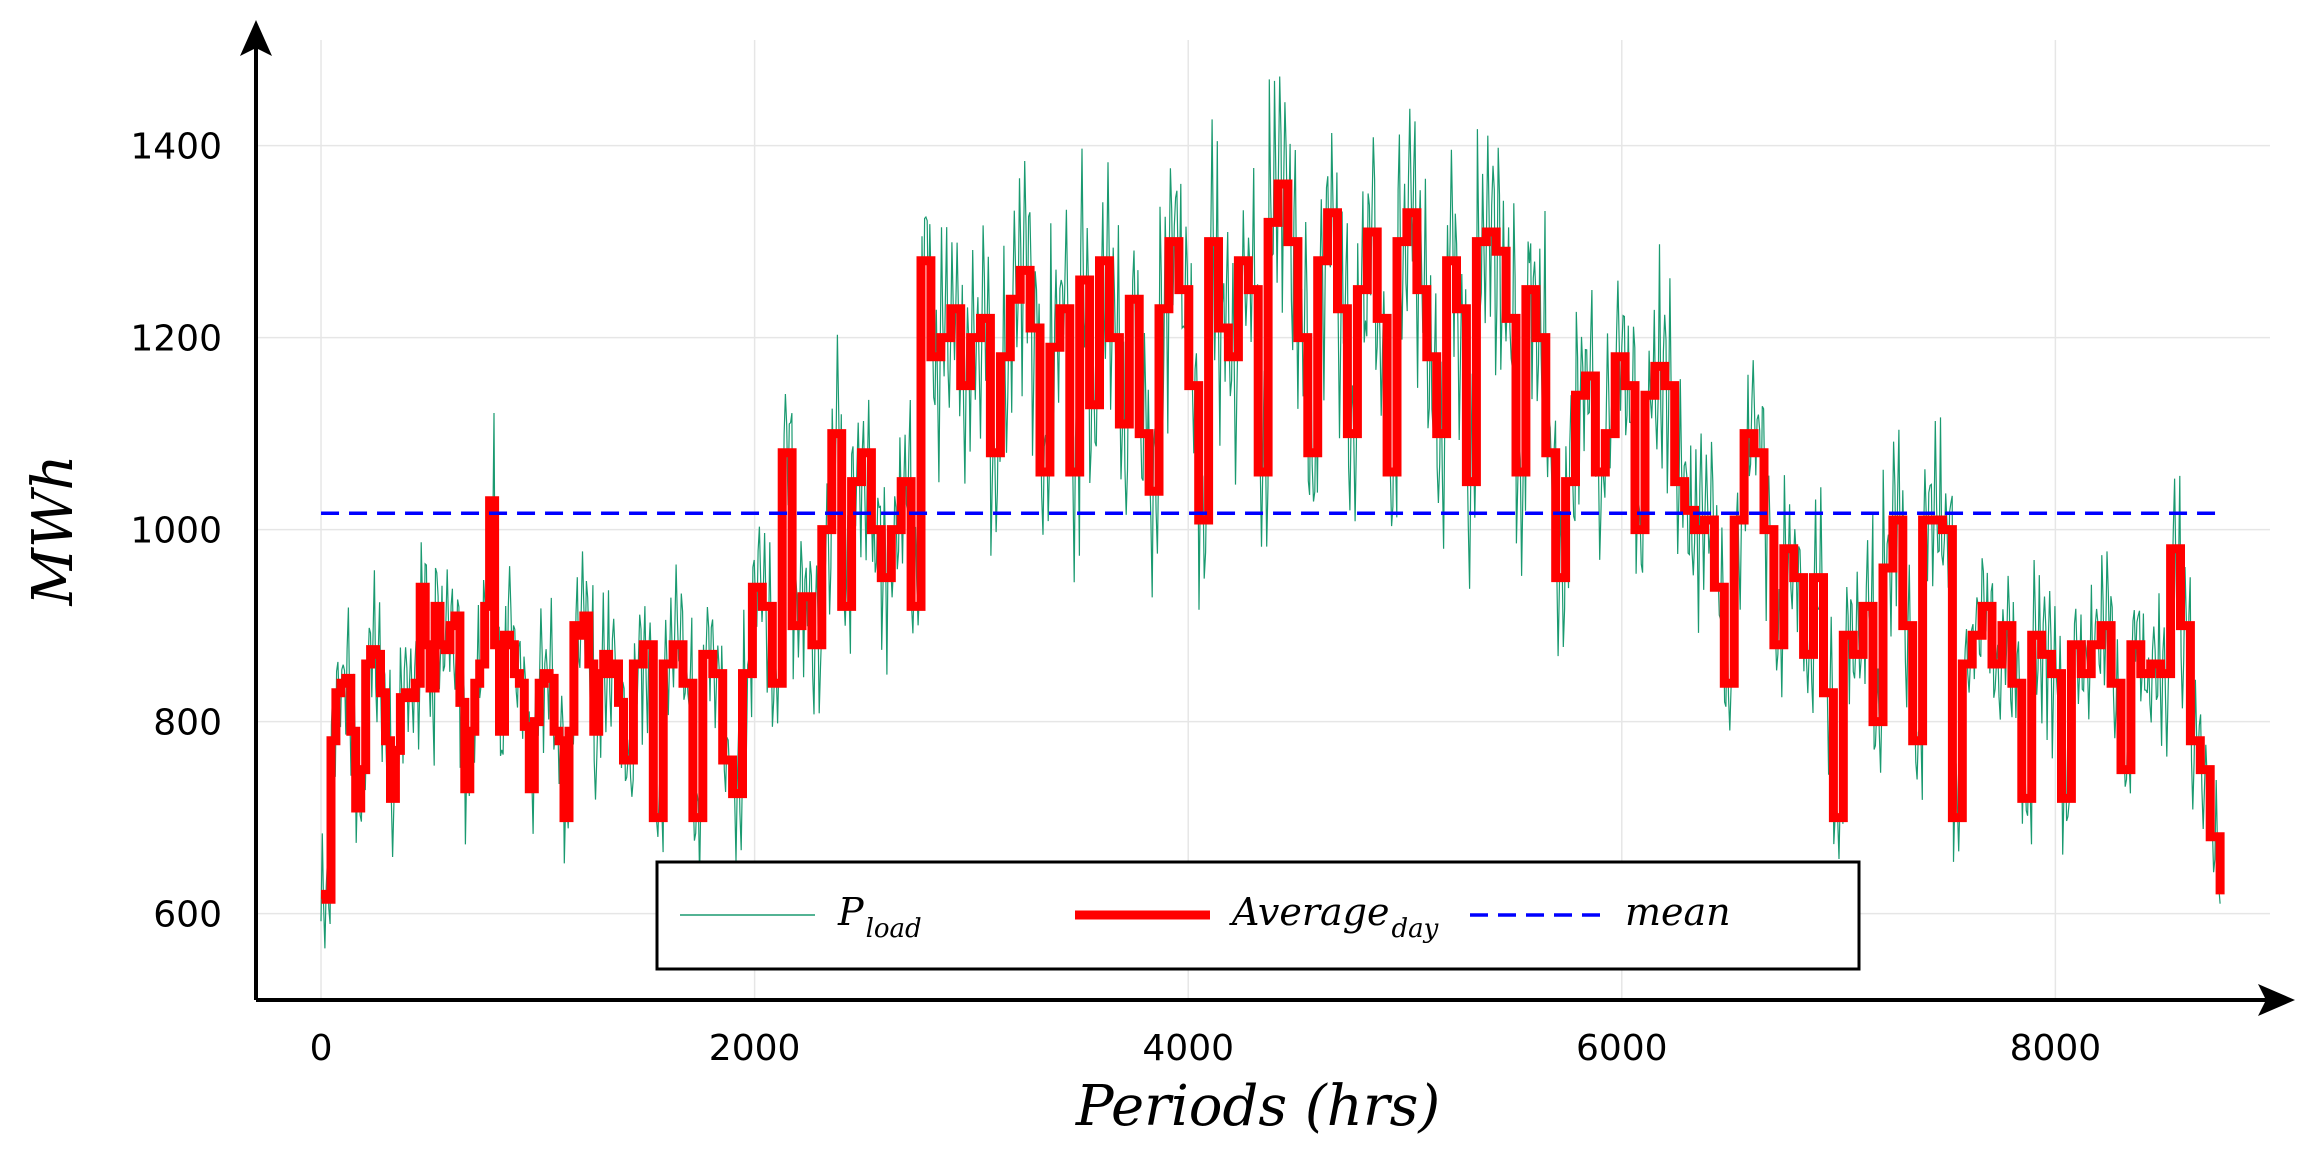 This screenshot has height=1169, width=2305. I want to click on legend-average-day-sub: day, so click(1415, 929).